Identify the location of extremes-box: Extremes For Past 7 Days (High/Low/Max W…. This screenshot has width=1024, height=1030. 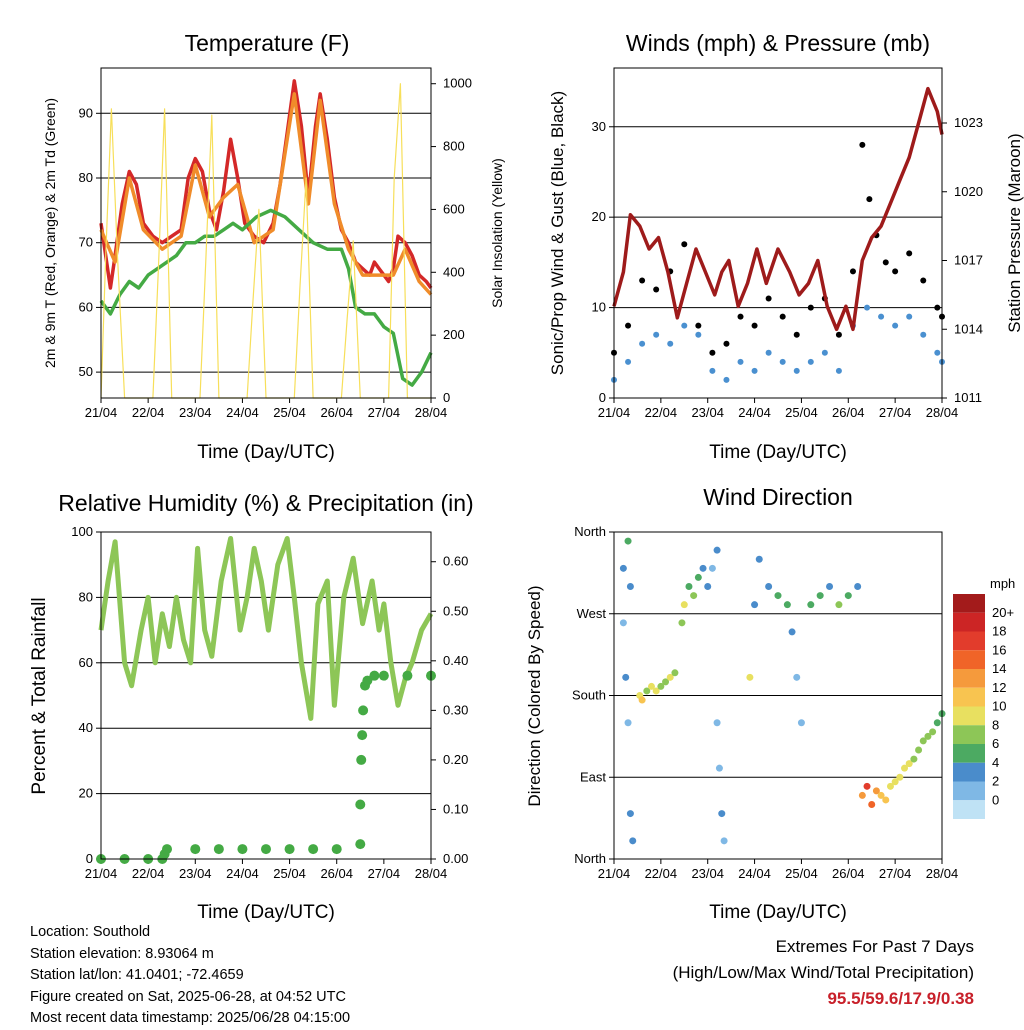
(823, 973).